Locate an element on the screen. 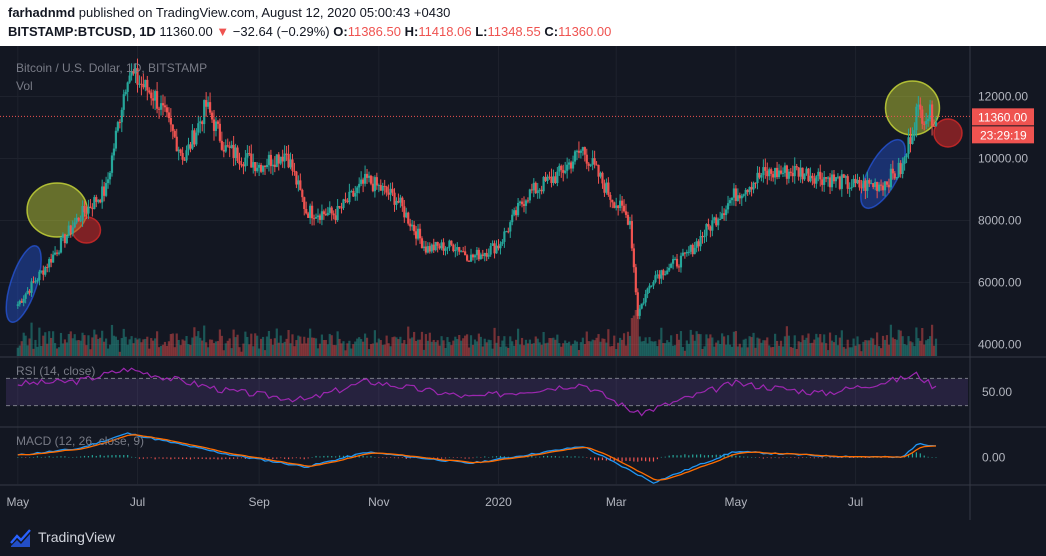  x-tick-label: Nov is located at coordinates (378, 502).